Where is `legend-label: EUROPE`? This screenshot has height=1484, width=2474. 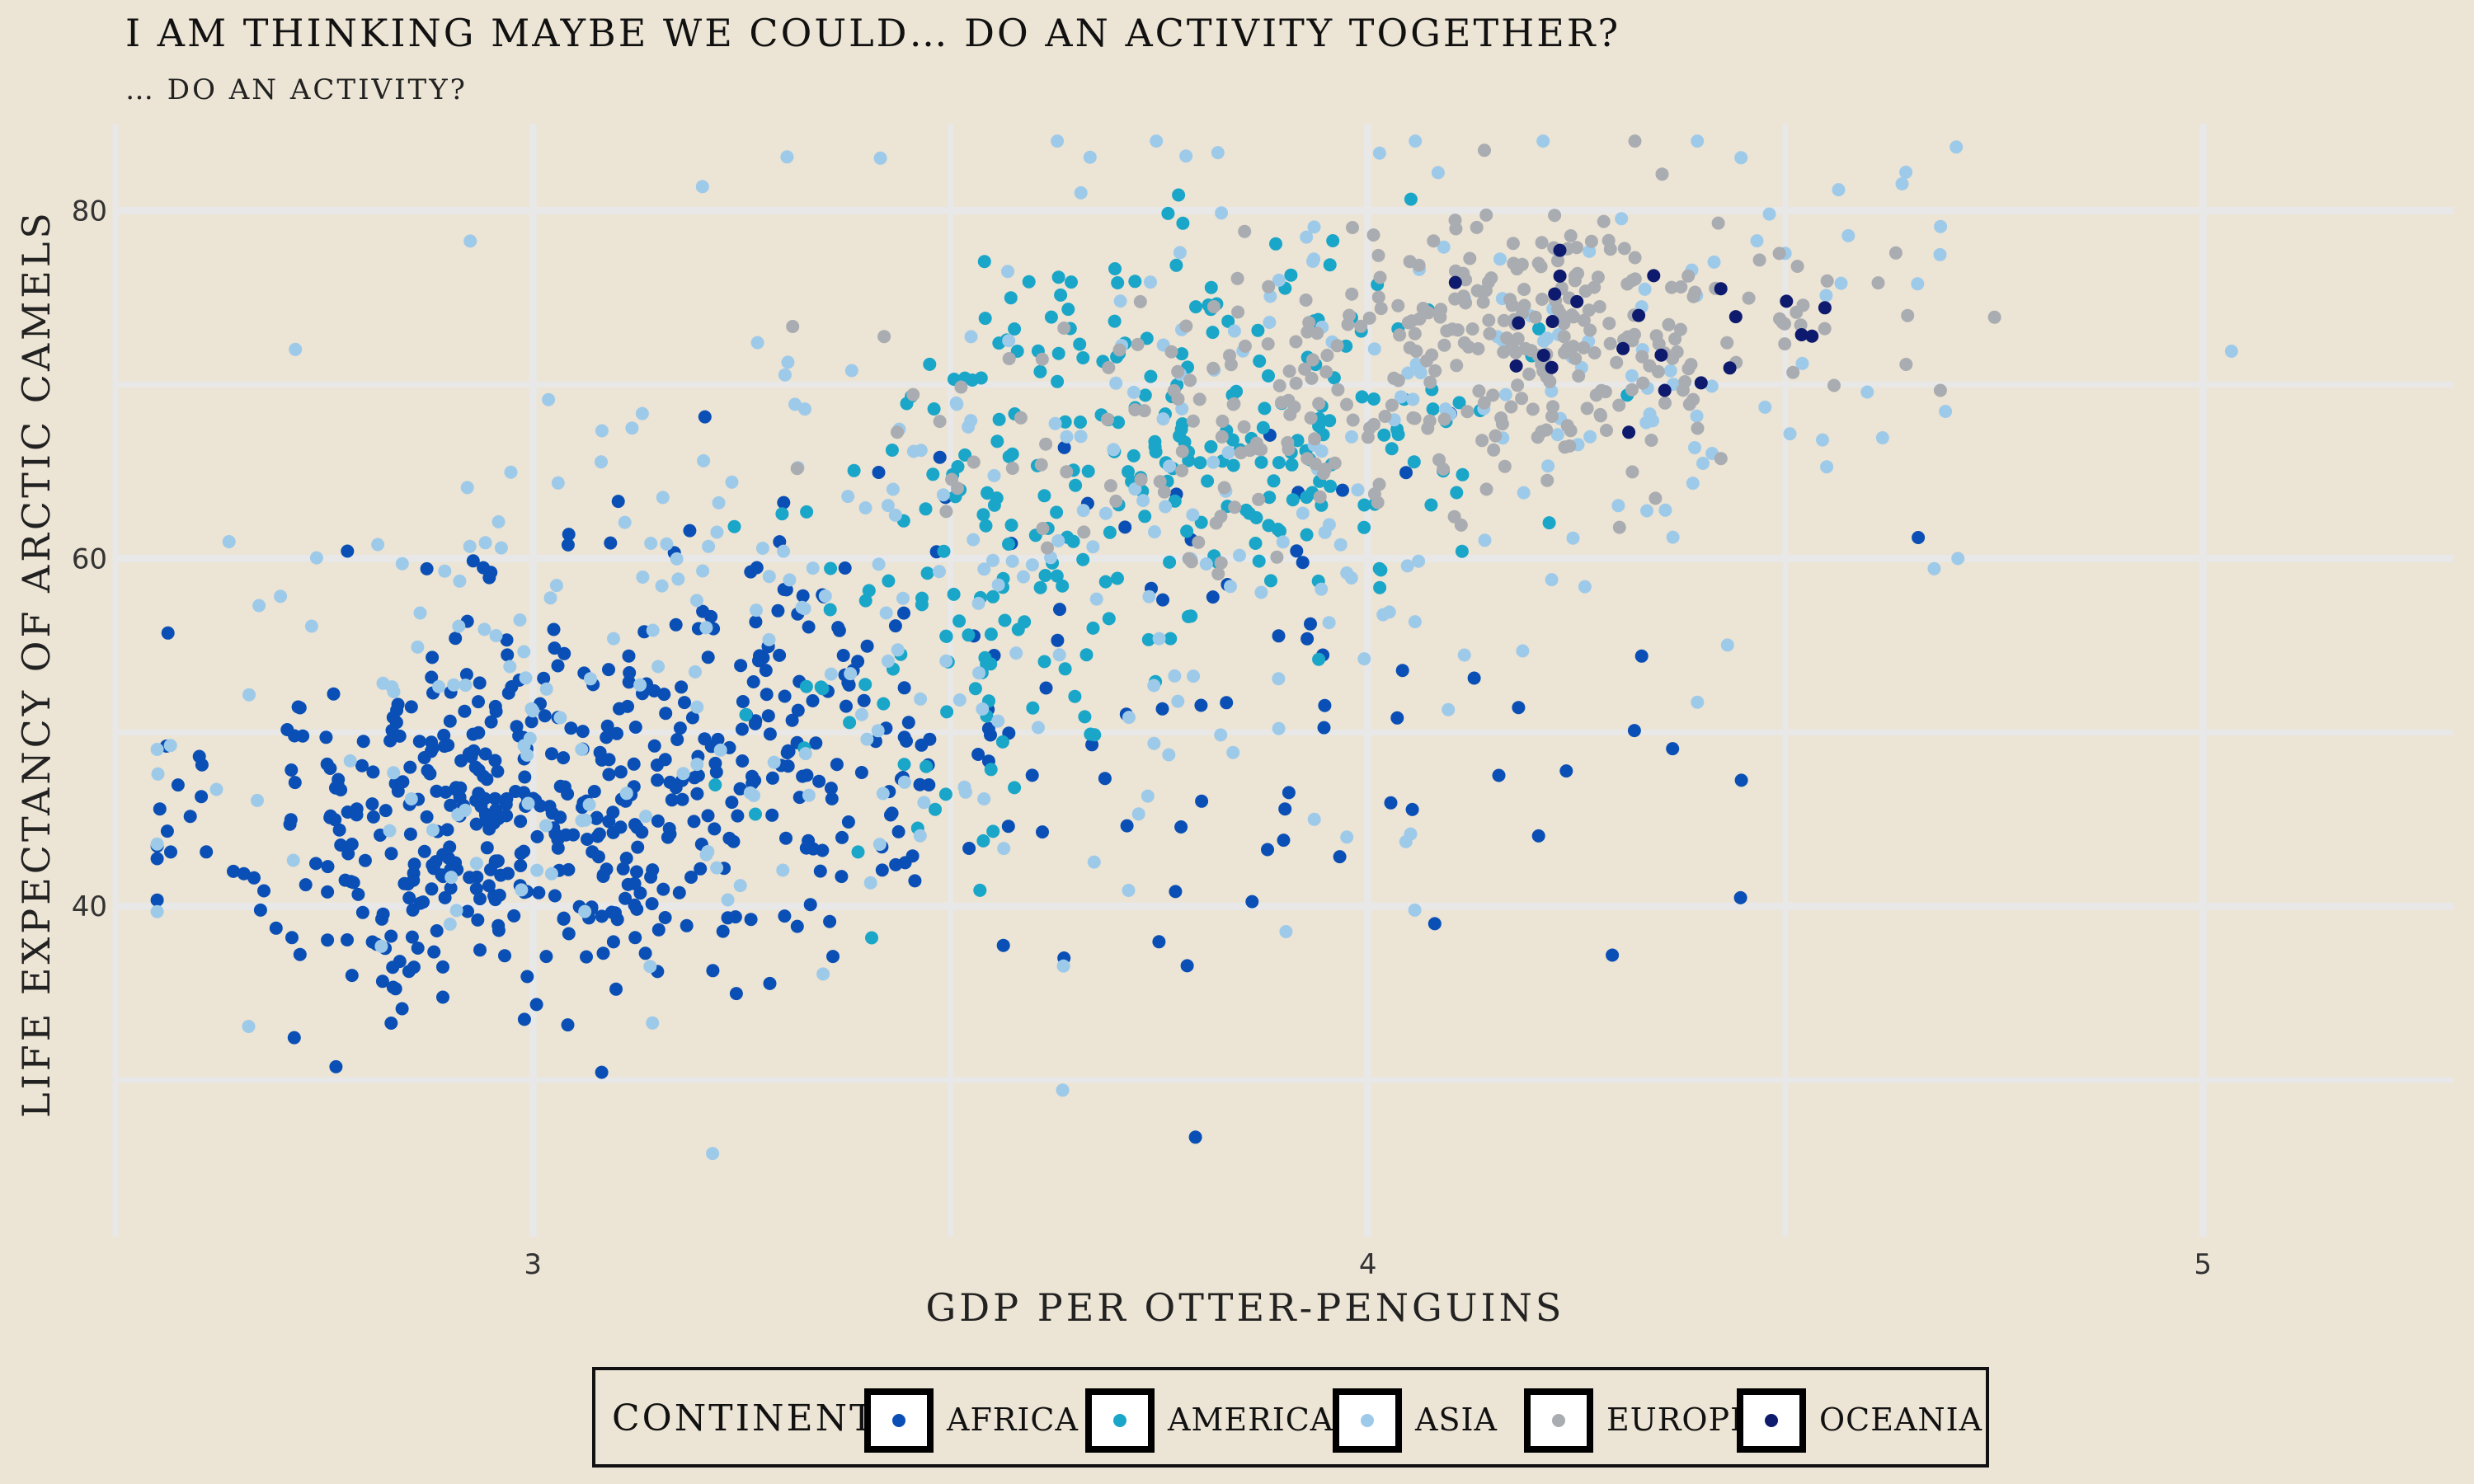 legend-label: EUROPE is located at coordinates (1680, 1420).